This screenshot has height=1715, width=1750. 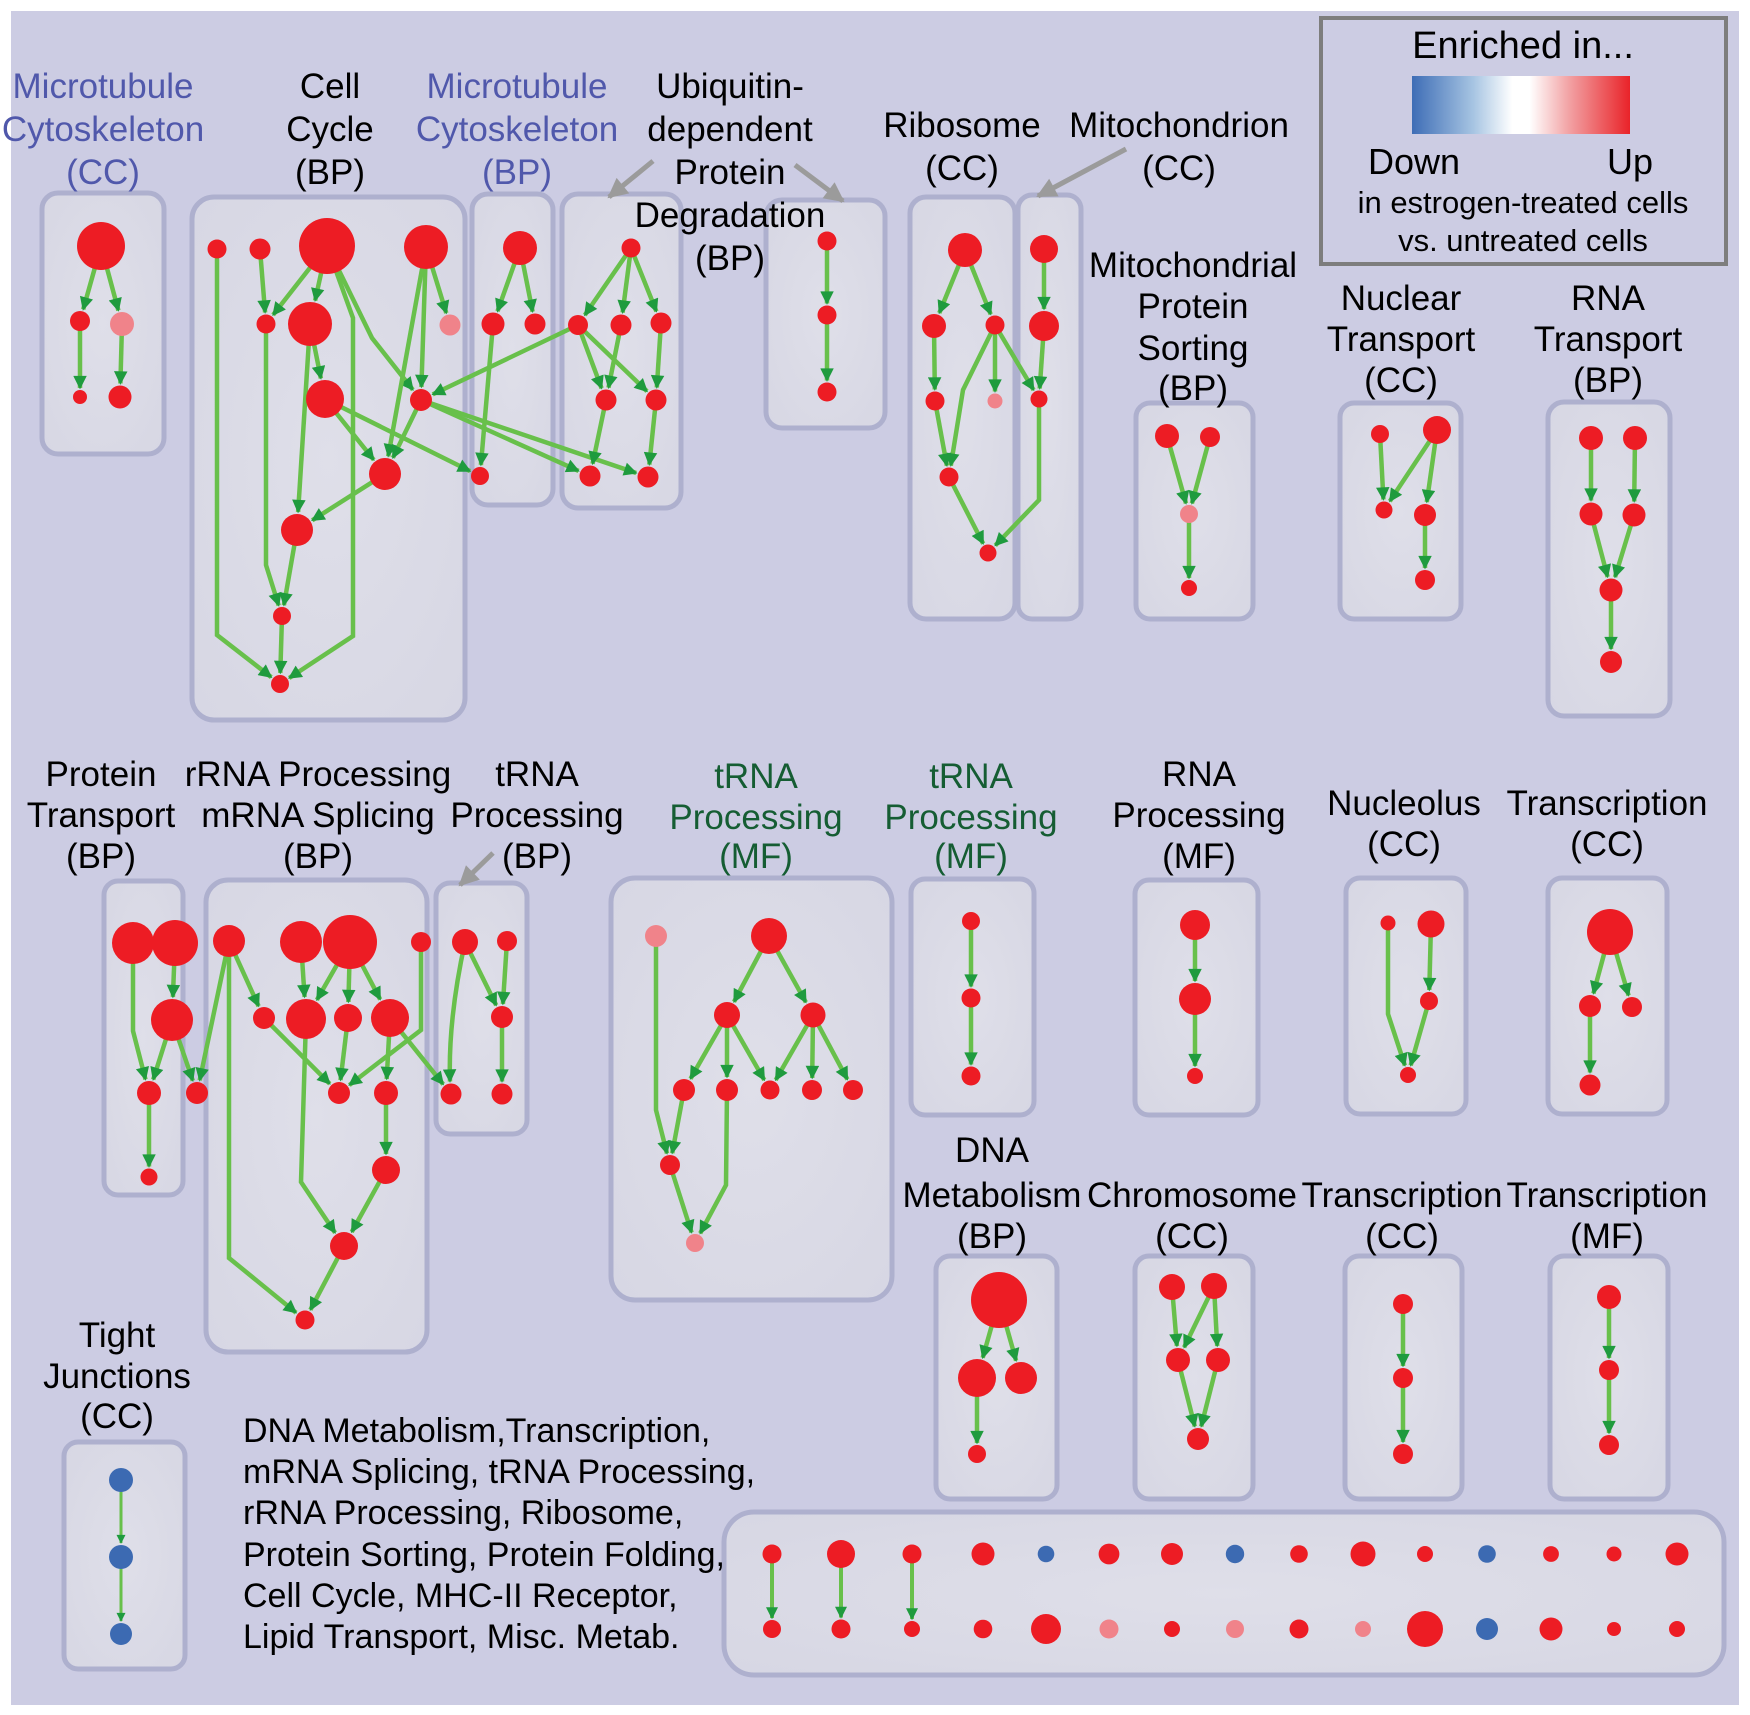 What do you see at coordinates (117, 1376) in the screenshot?
I see `svg-text: Junctions` at bounding box center [117, 1376].